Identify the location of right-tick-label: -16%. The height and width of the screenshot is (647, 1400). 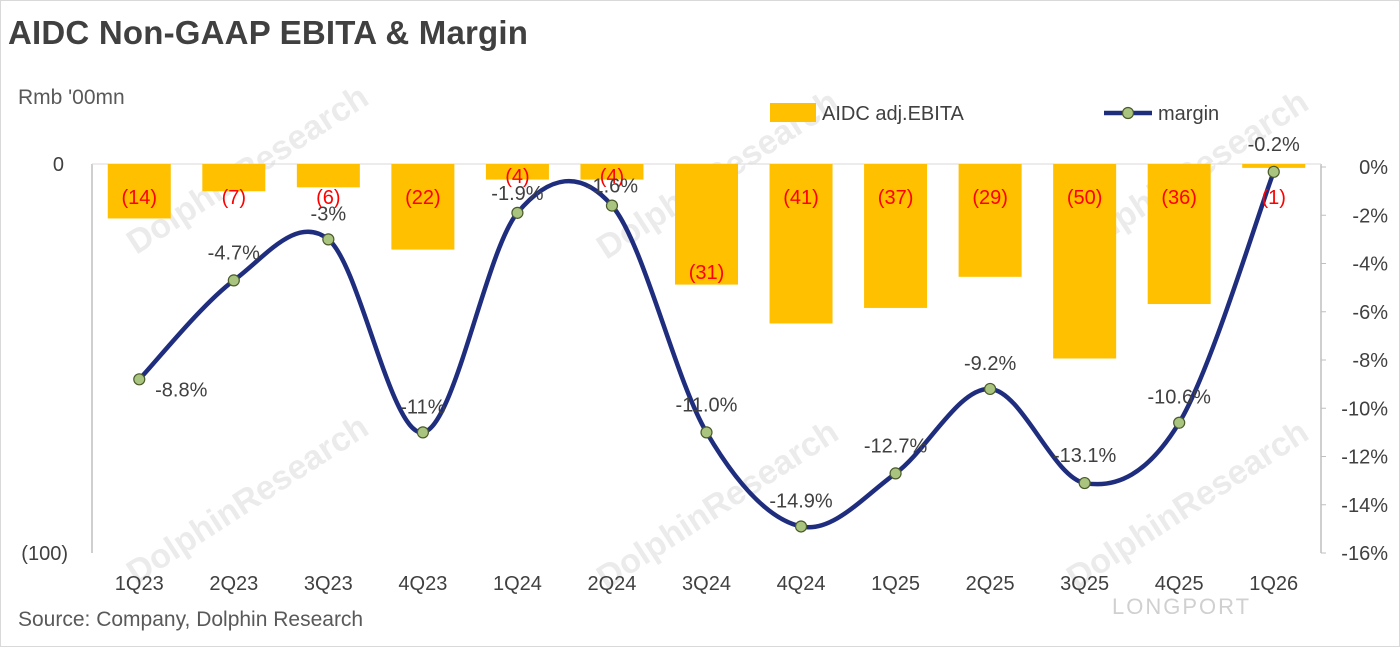
(1364, 554).